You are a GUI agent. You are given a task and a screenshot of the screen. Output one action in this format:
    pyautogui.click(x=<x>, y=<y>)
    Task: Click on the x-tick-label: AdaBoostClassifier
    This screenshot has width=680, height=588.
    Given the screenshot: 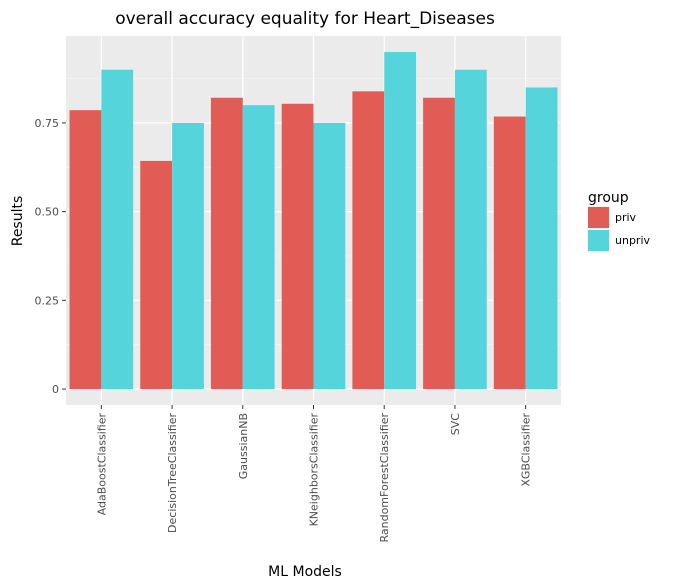 What is the action you would take?
    pyautogui.click(x=101, y=464)
    